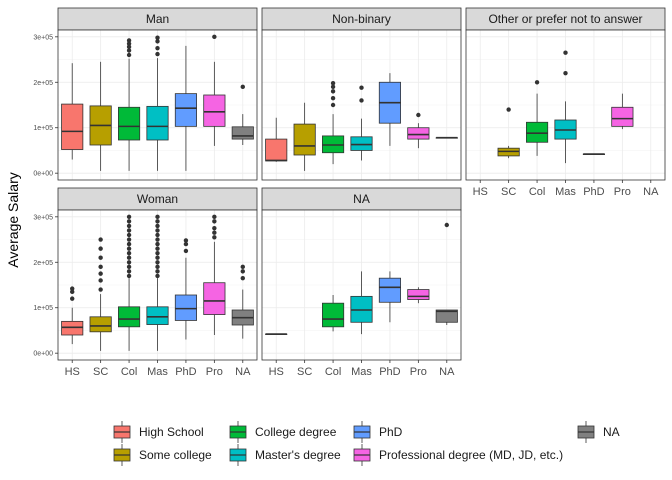 The height and width of the screenshot is (480, 672). Describe the element at coordinates (593, 192) in the screenshot. I see `x-tick-label: PhD` at that location.